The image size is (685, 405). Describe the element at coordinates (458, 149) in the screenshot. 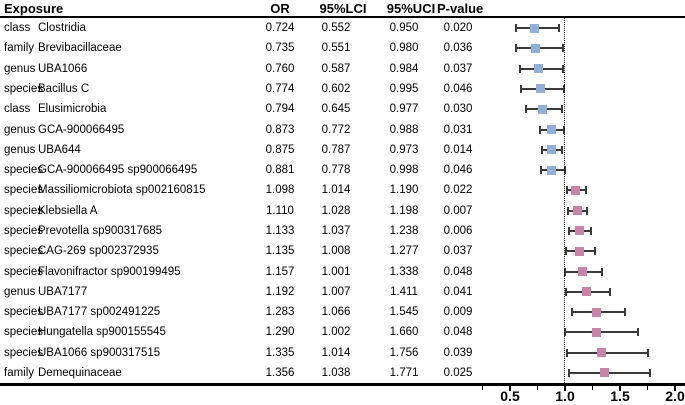

I see `cell-pvalue: 0.014` at that location.